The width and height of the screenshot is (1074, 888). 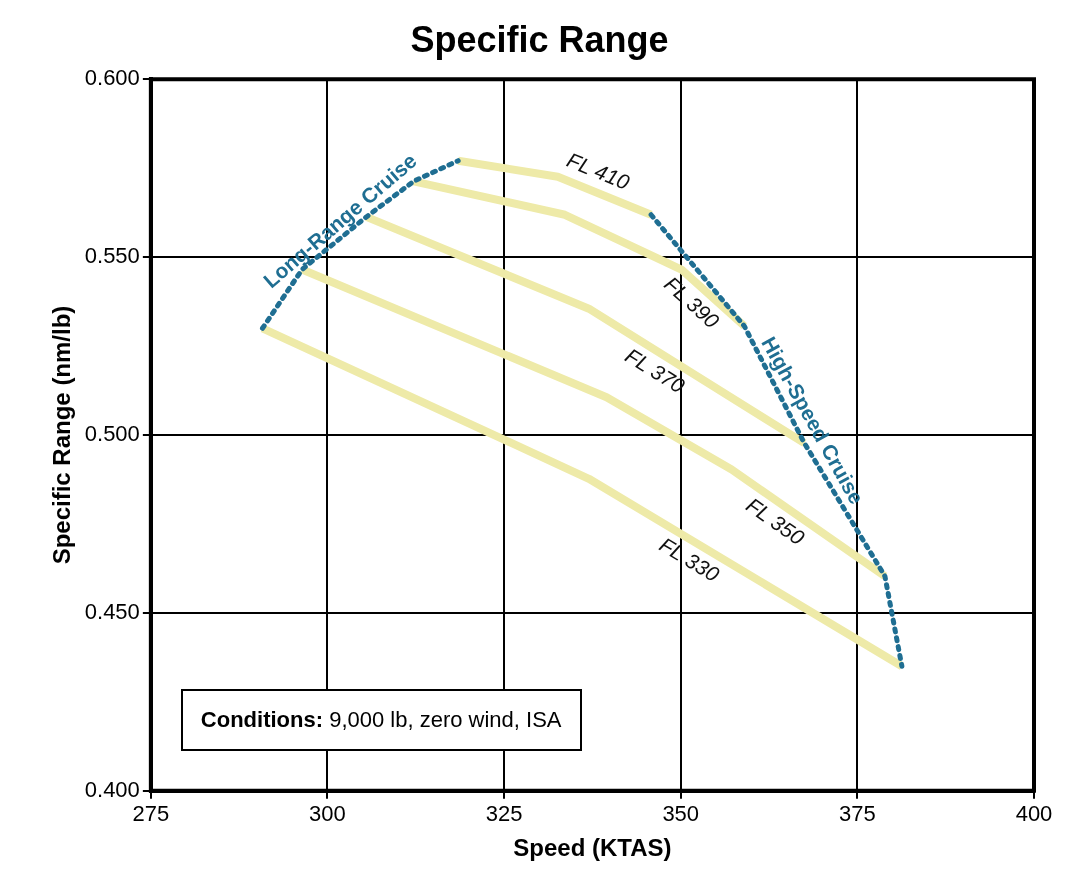 I want to click on x-tick-label: 325, so click(x=504, y=814).